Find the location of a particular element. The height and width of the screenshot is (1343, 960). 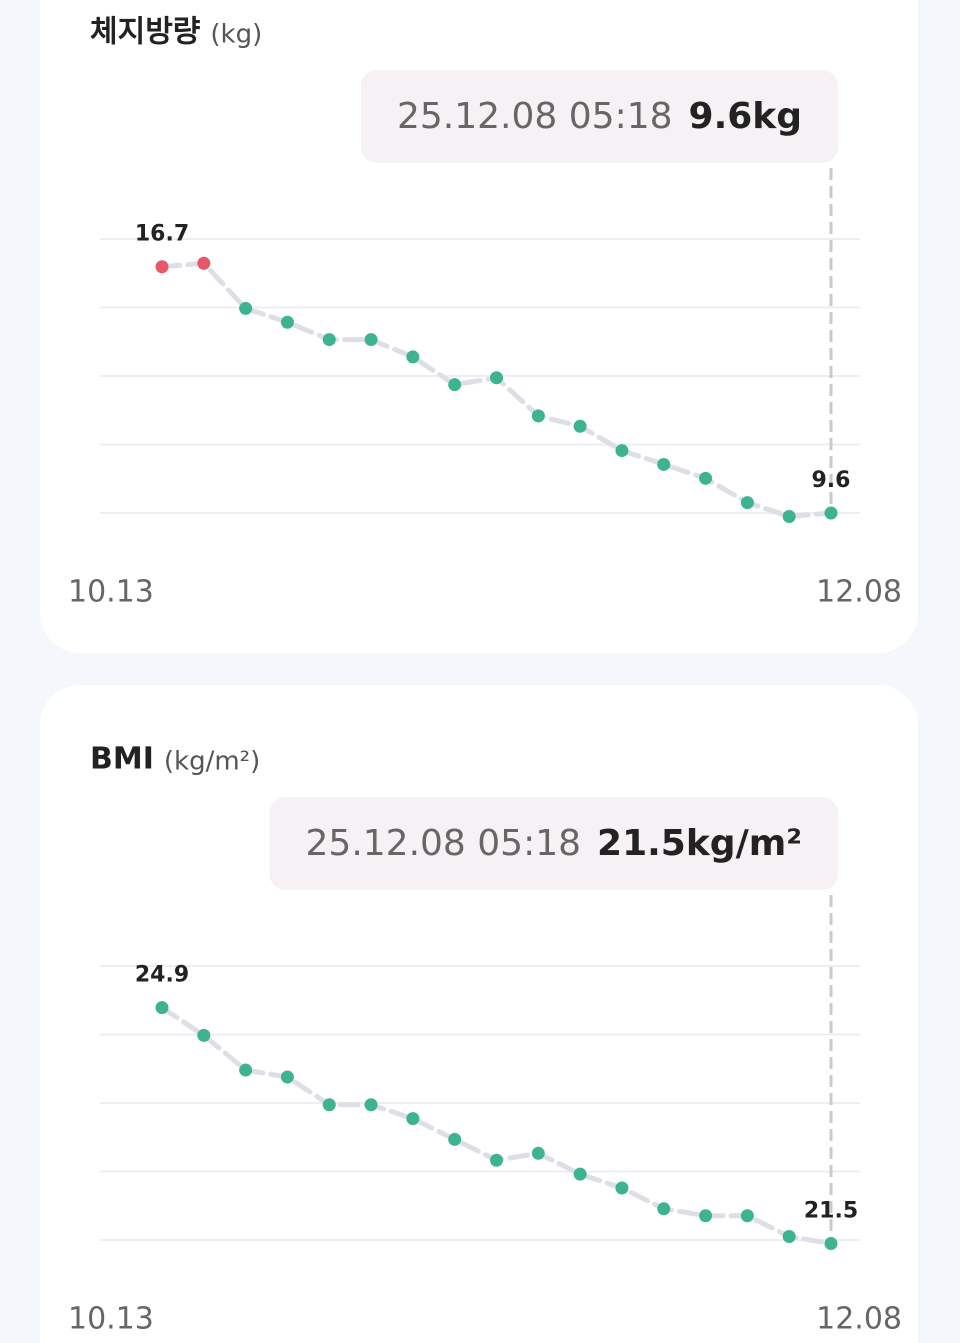

tooltip-value: 9.6kg is located at coordinates (745, 116).